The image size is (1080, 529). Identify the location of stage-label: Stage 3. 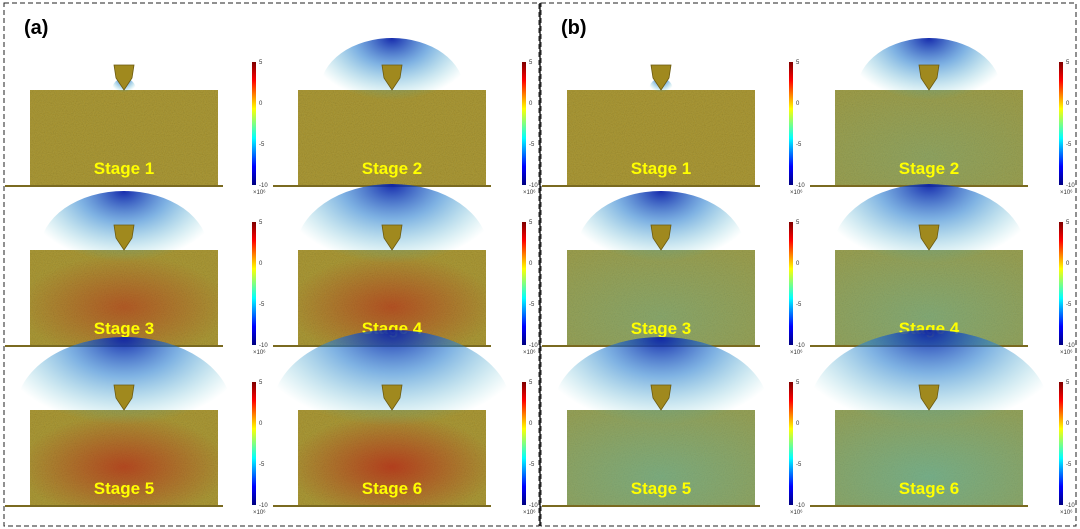
(661, 328).